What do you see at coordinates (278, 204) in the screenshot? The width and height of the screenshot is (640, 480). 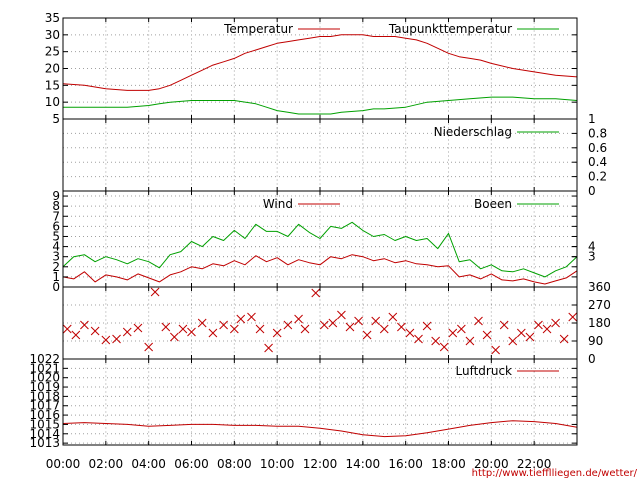 I see `legend-label: Wind` at bounding box center [278, 204].